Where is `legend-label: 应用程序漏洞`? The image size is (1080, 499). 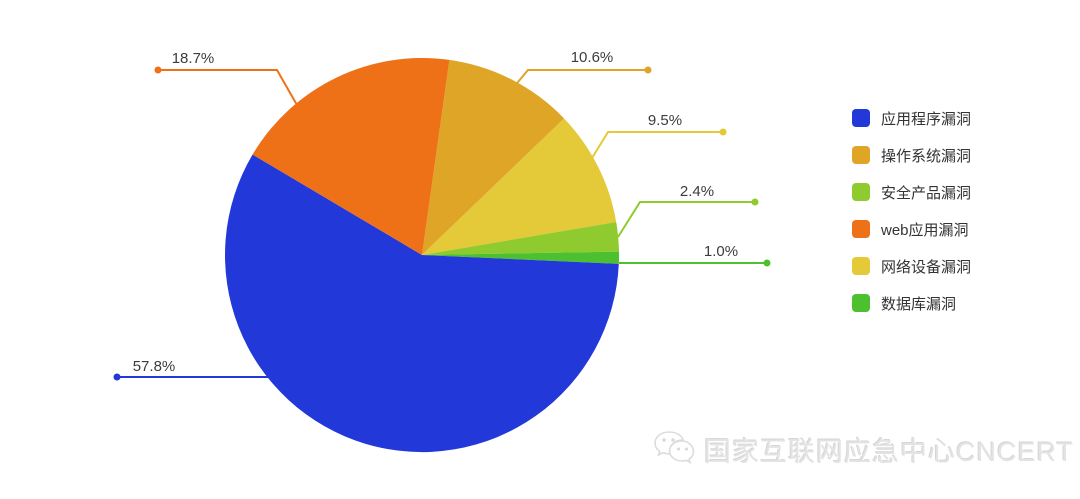
legend-label: 应用程序漏洞 is located at coordinates (926, 119).